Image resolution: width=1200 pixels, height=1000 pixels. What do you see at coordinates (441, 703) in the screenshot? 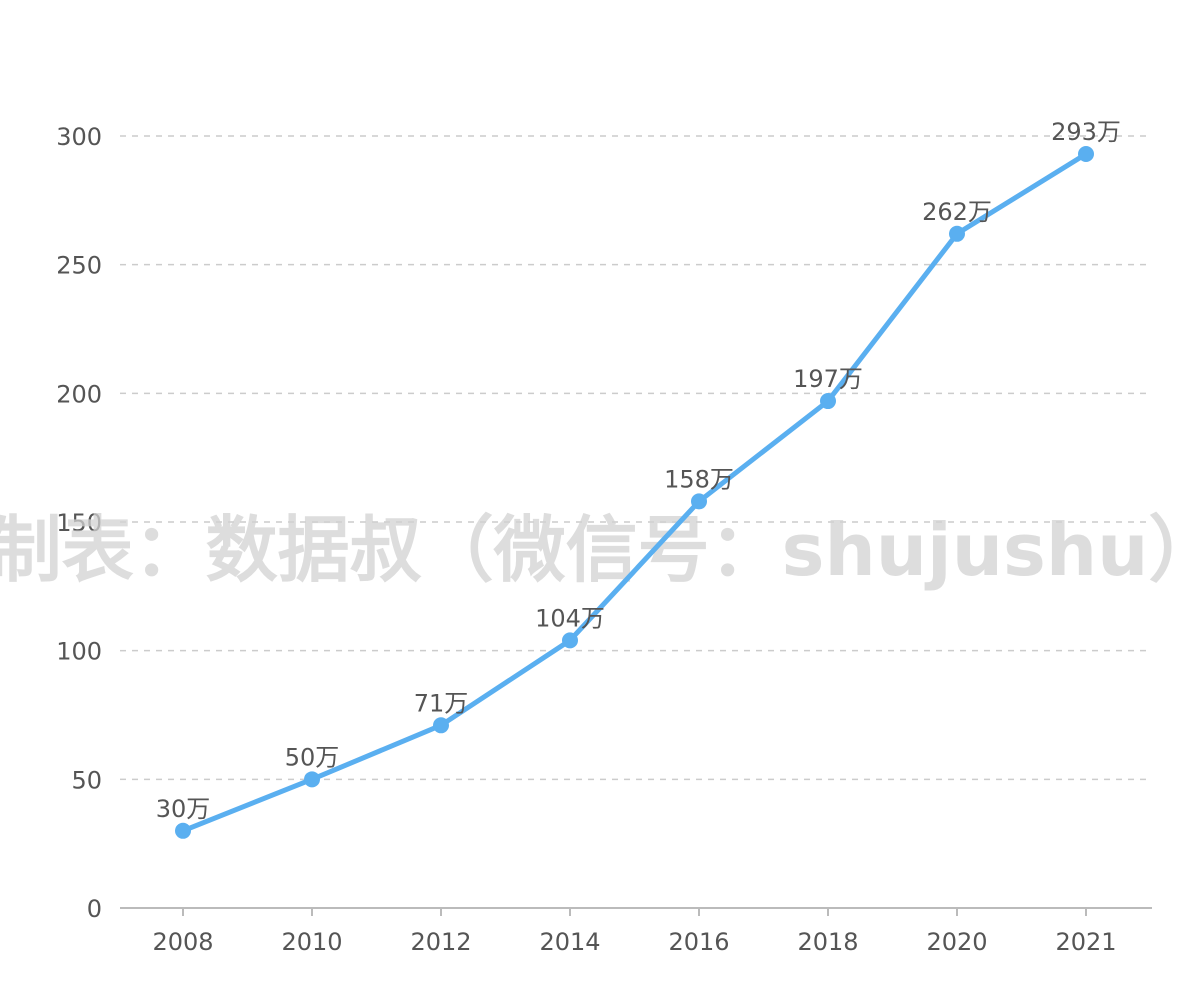
I see `data-label: 71万` at bounding box center [441, 703].